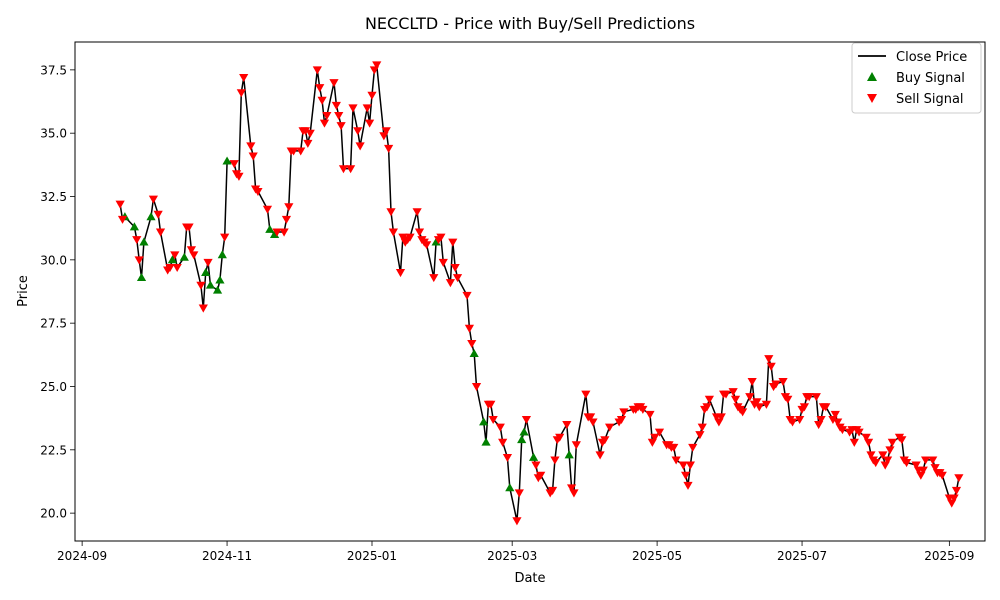  I want to click on y-tick-label: 27.5, so click(53, 324).